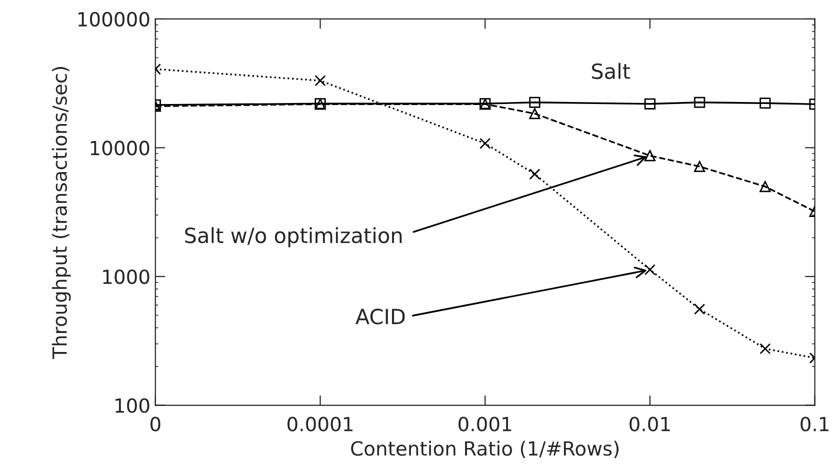 This screenshot has height=474, width=840. Describe the element at coordinates (133, 405) in the screenshot. I see `y-tick-label: 100` at that location.